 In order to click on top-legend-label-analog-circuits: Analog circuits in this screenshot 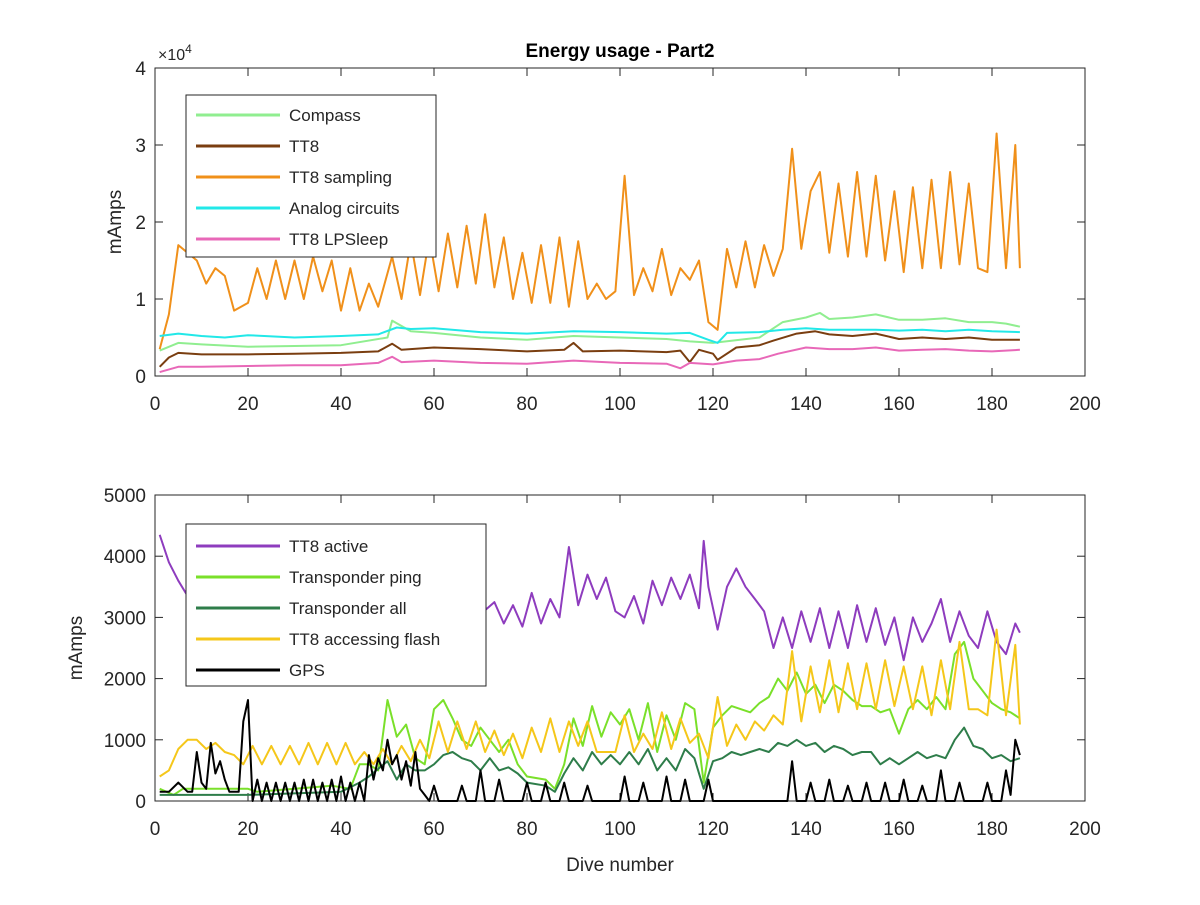, I will do `click(344, 208)`.